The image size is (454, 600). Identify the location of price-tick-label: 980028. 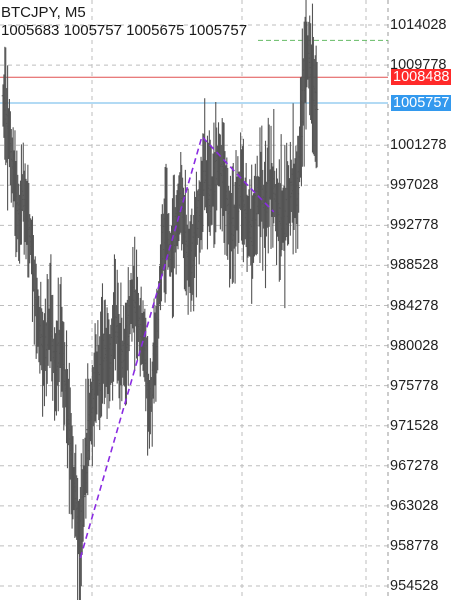
(414, 345).